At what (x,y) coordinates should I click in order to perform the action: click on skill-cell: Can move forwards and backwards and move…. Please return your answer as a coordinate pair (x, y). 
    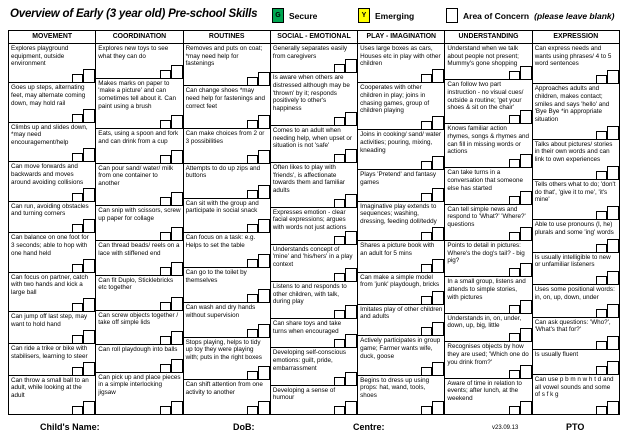
    Looking at the image, I should click on (52, 182).